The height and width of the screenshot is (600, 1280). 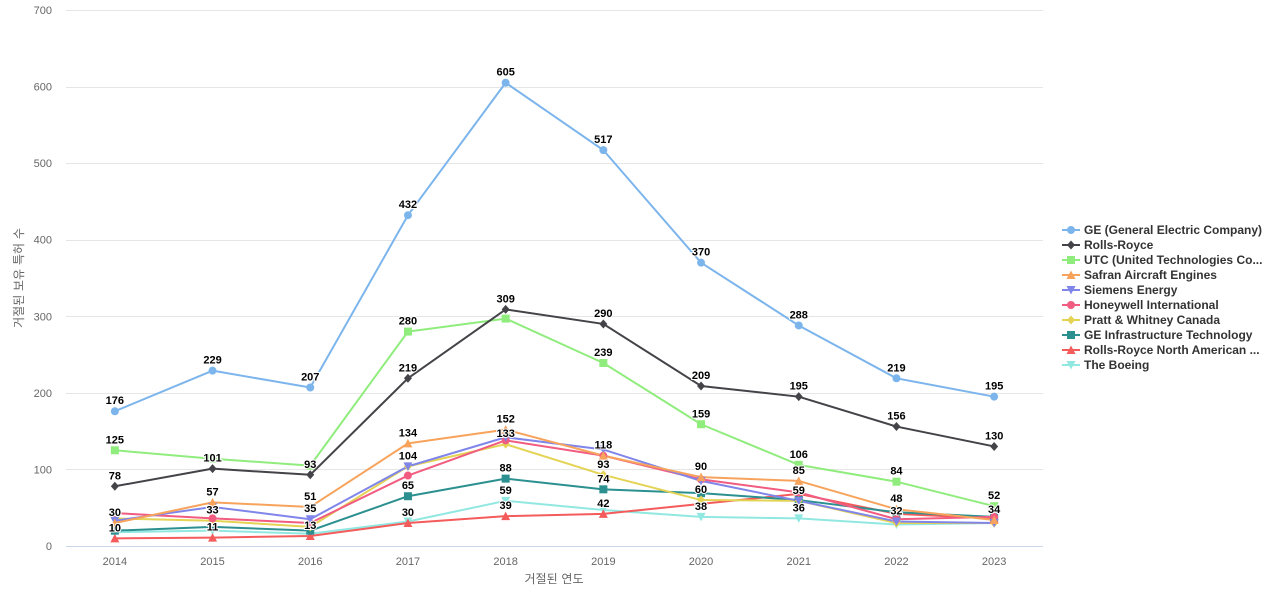 I want to click on series-line-rolls-royce-north-american, so click(x=554, y=516).